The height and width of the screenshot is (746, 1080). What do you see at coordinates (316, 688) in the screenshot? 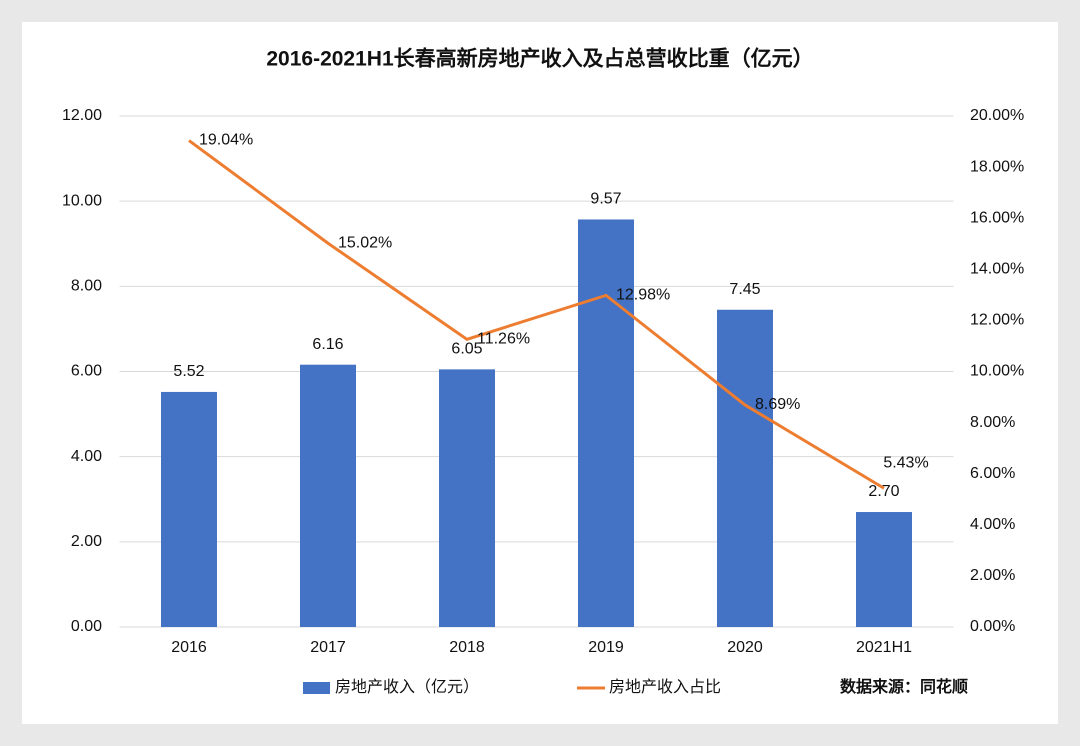
I see `legend-swatch` at bounding box center [316, 688].